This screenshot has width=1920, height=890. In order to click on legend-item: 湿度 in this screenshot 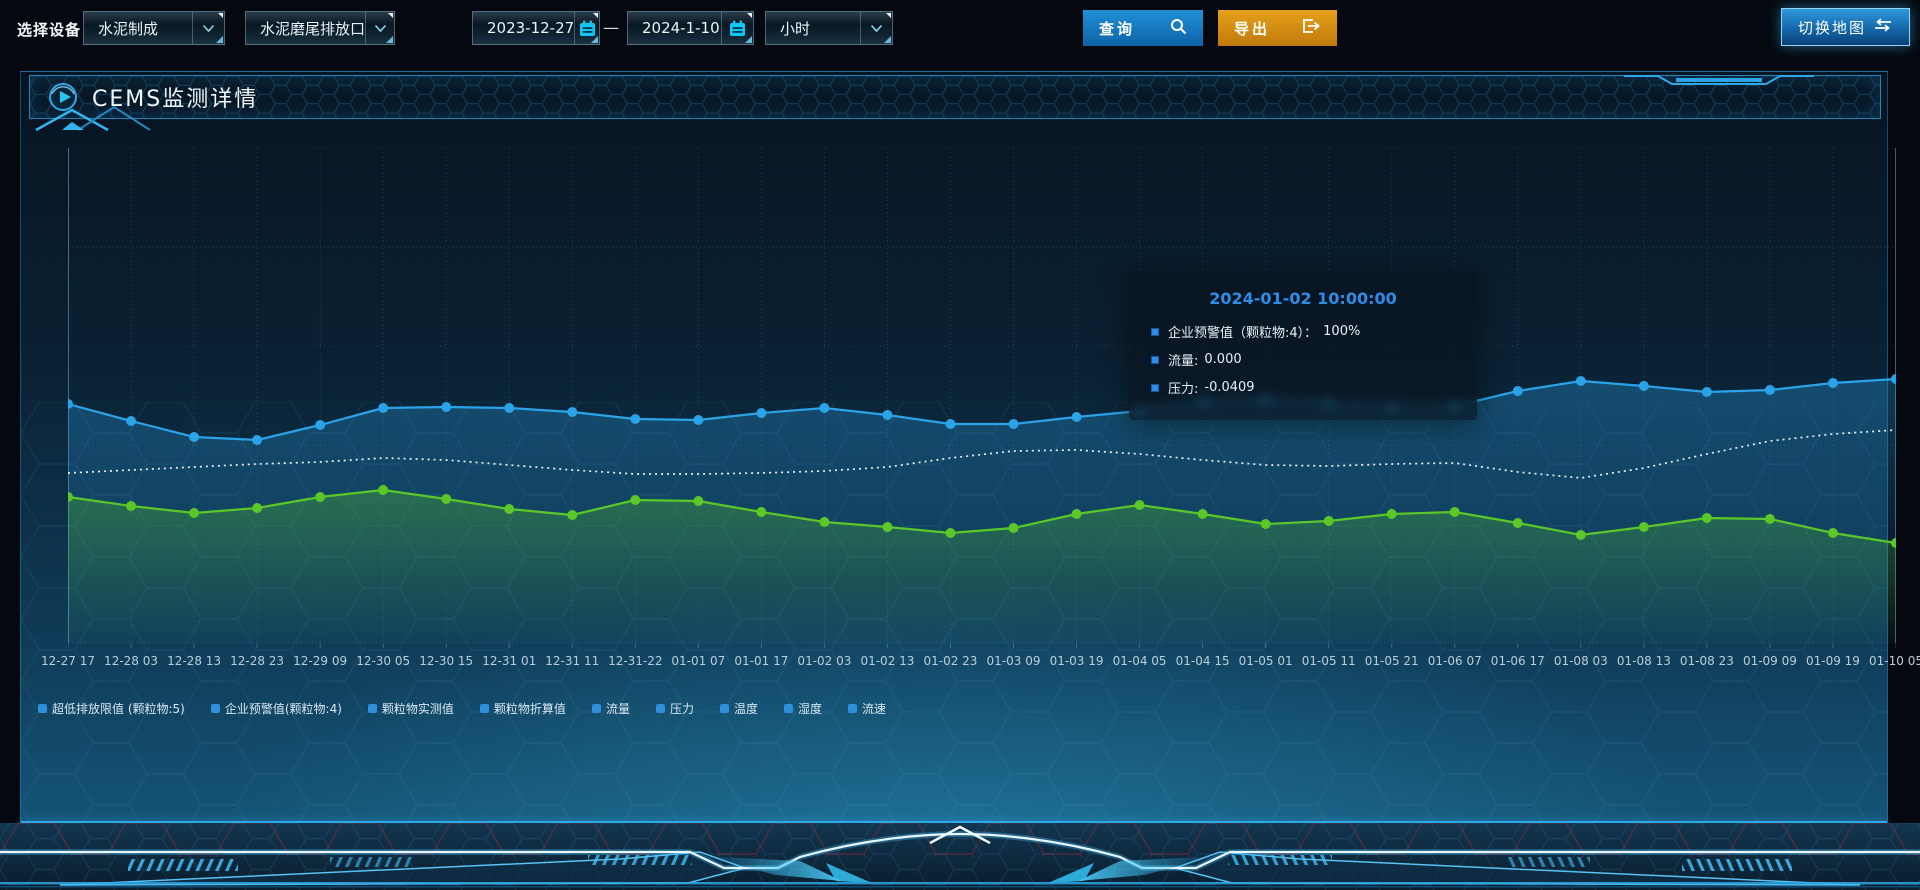, I will do `click(802, 708)`.